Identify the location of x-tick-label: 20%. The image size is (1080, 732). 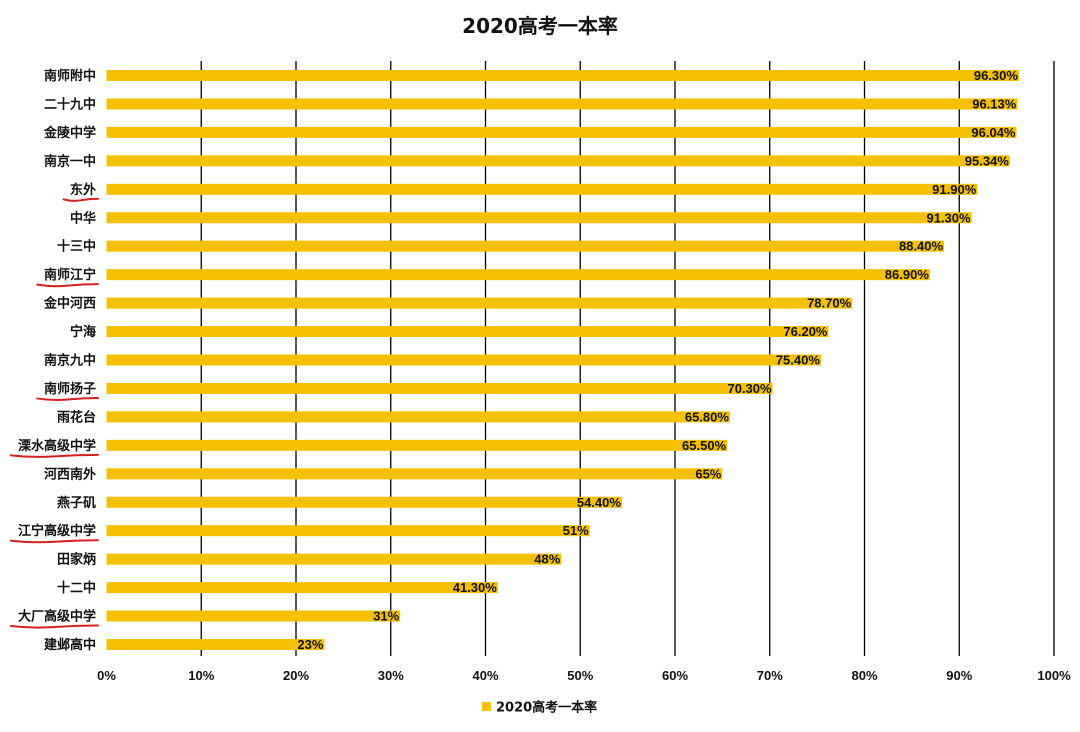
(296, 675).